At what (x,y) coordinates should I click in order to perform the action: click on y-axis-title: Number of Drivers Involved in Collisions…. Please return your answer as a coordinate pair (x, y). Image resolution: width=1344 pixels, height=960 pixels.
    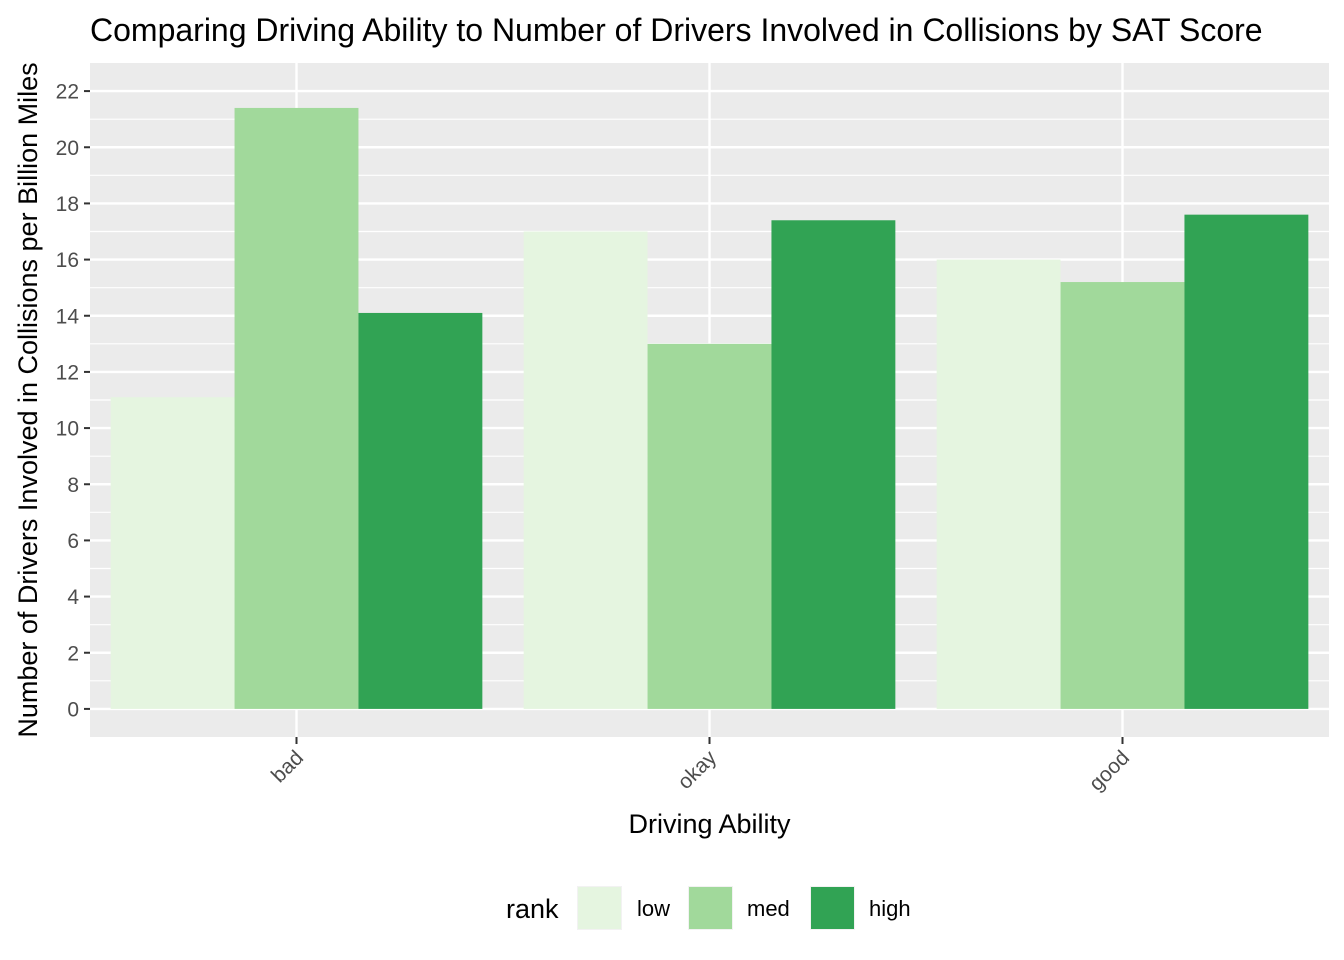
    Looking at the image, I should click on (28, 399).